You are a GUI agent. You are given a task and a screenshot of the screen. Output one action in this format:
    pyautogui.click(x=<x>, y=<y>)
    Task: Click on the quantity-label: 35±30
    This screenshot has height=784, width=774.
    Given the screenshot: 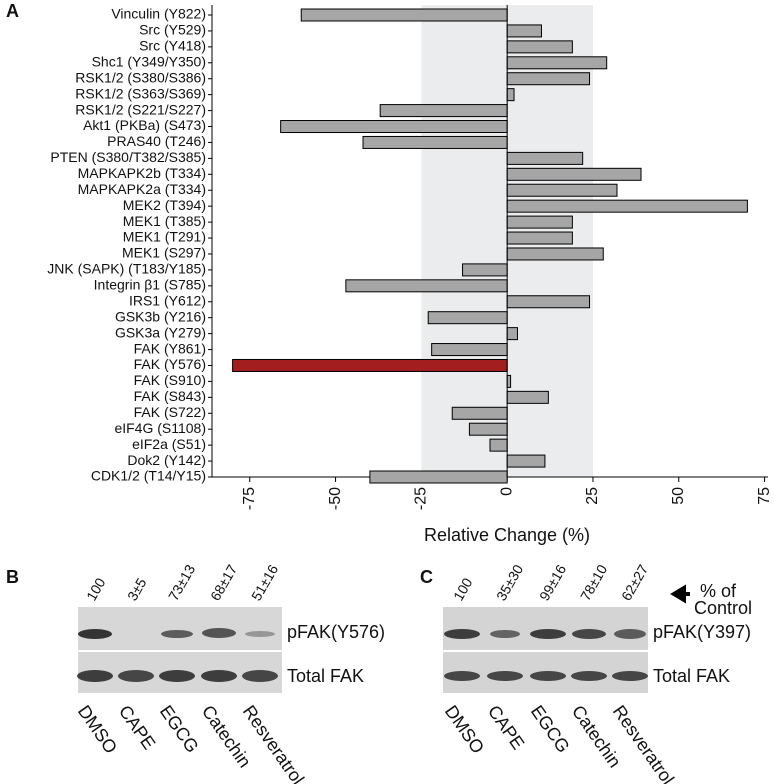 What is the action you would take?
    pyautogui.click(x=509, y=583)
    